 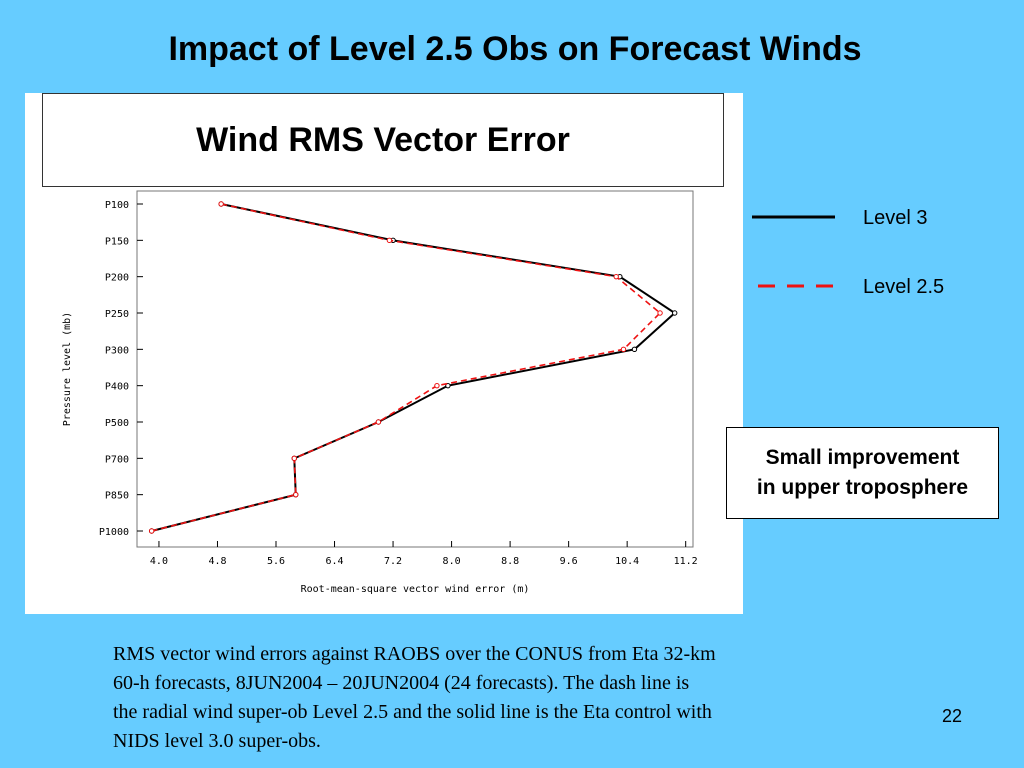 I want to click on x-tick-label: 8.0, so click(x=452, y=561).